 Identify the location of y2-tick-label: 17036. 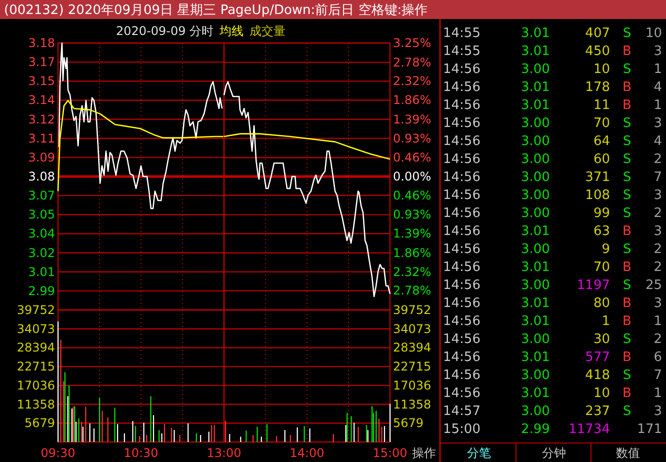
(412, 385).